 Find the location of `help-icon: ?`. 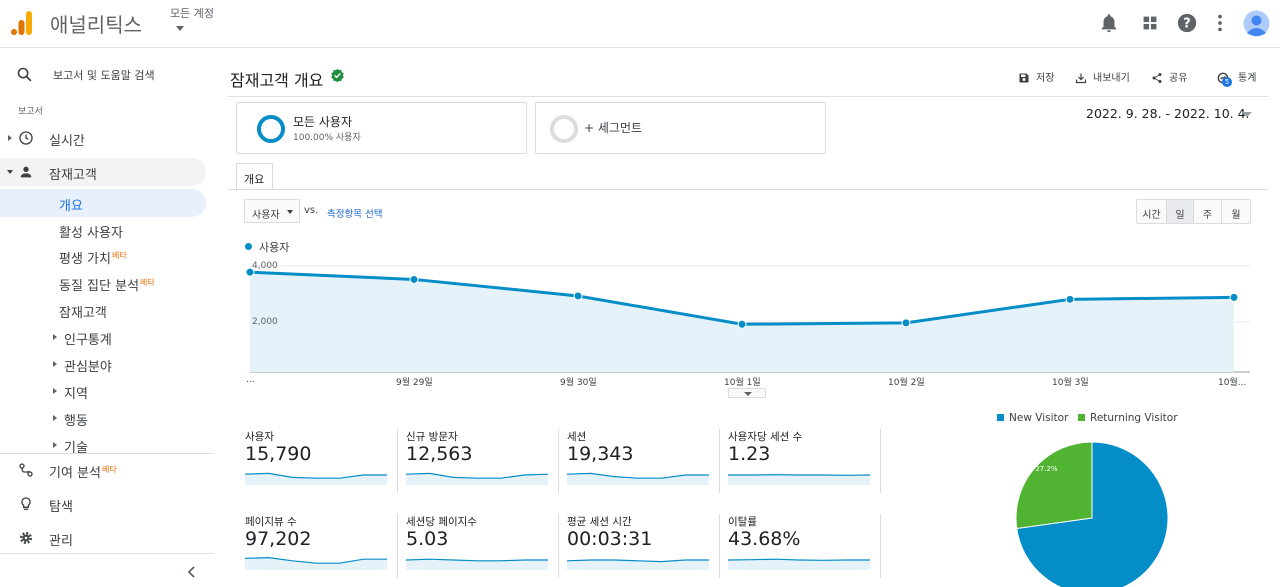

help-icon: ? is located at coordinates (1187, 23).